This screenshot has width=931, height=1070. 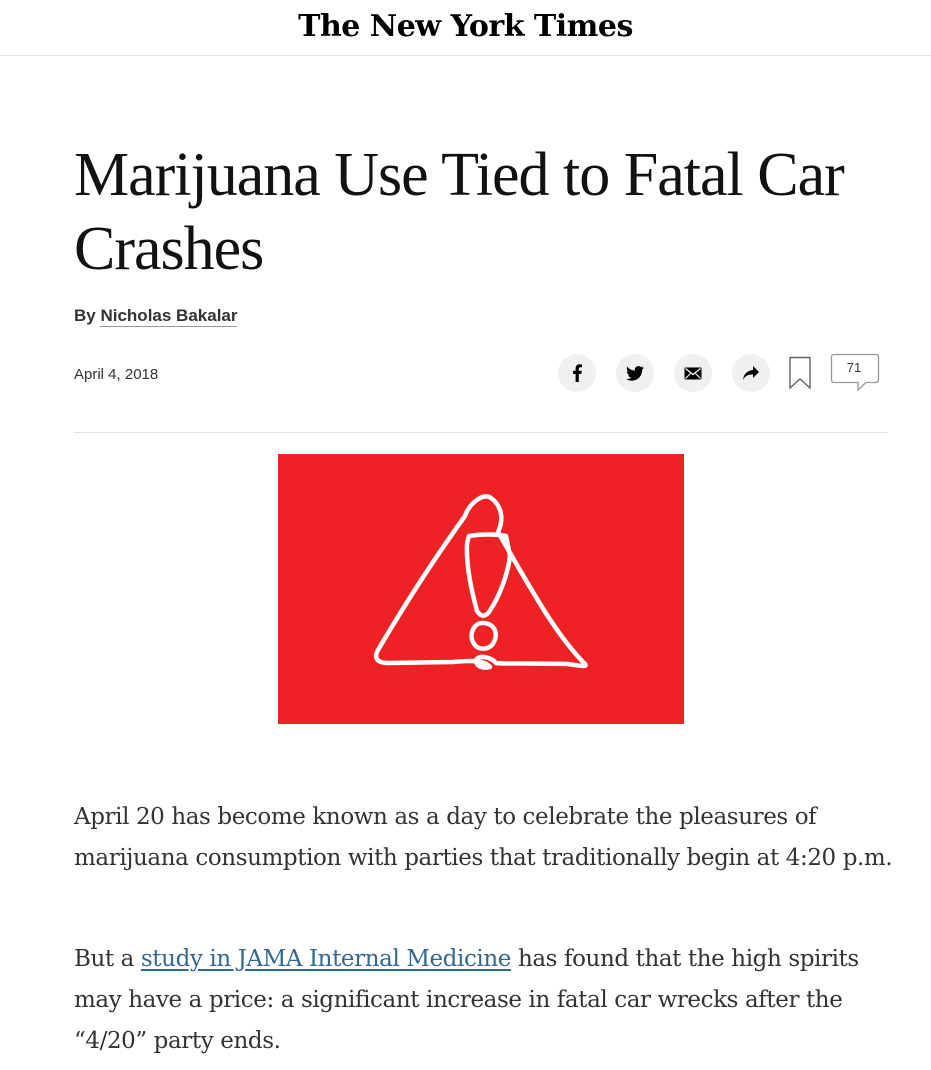 I want to click on email-icon, so click(x=693, y=373).